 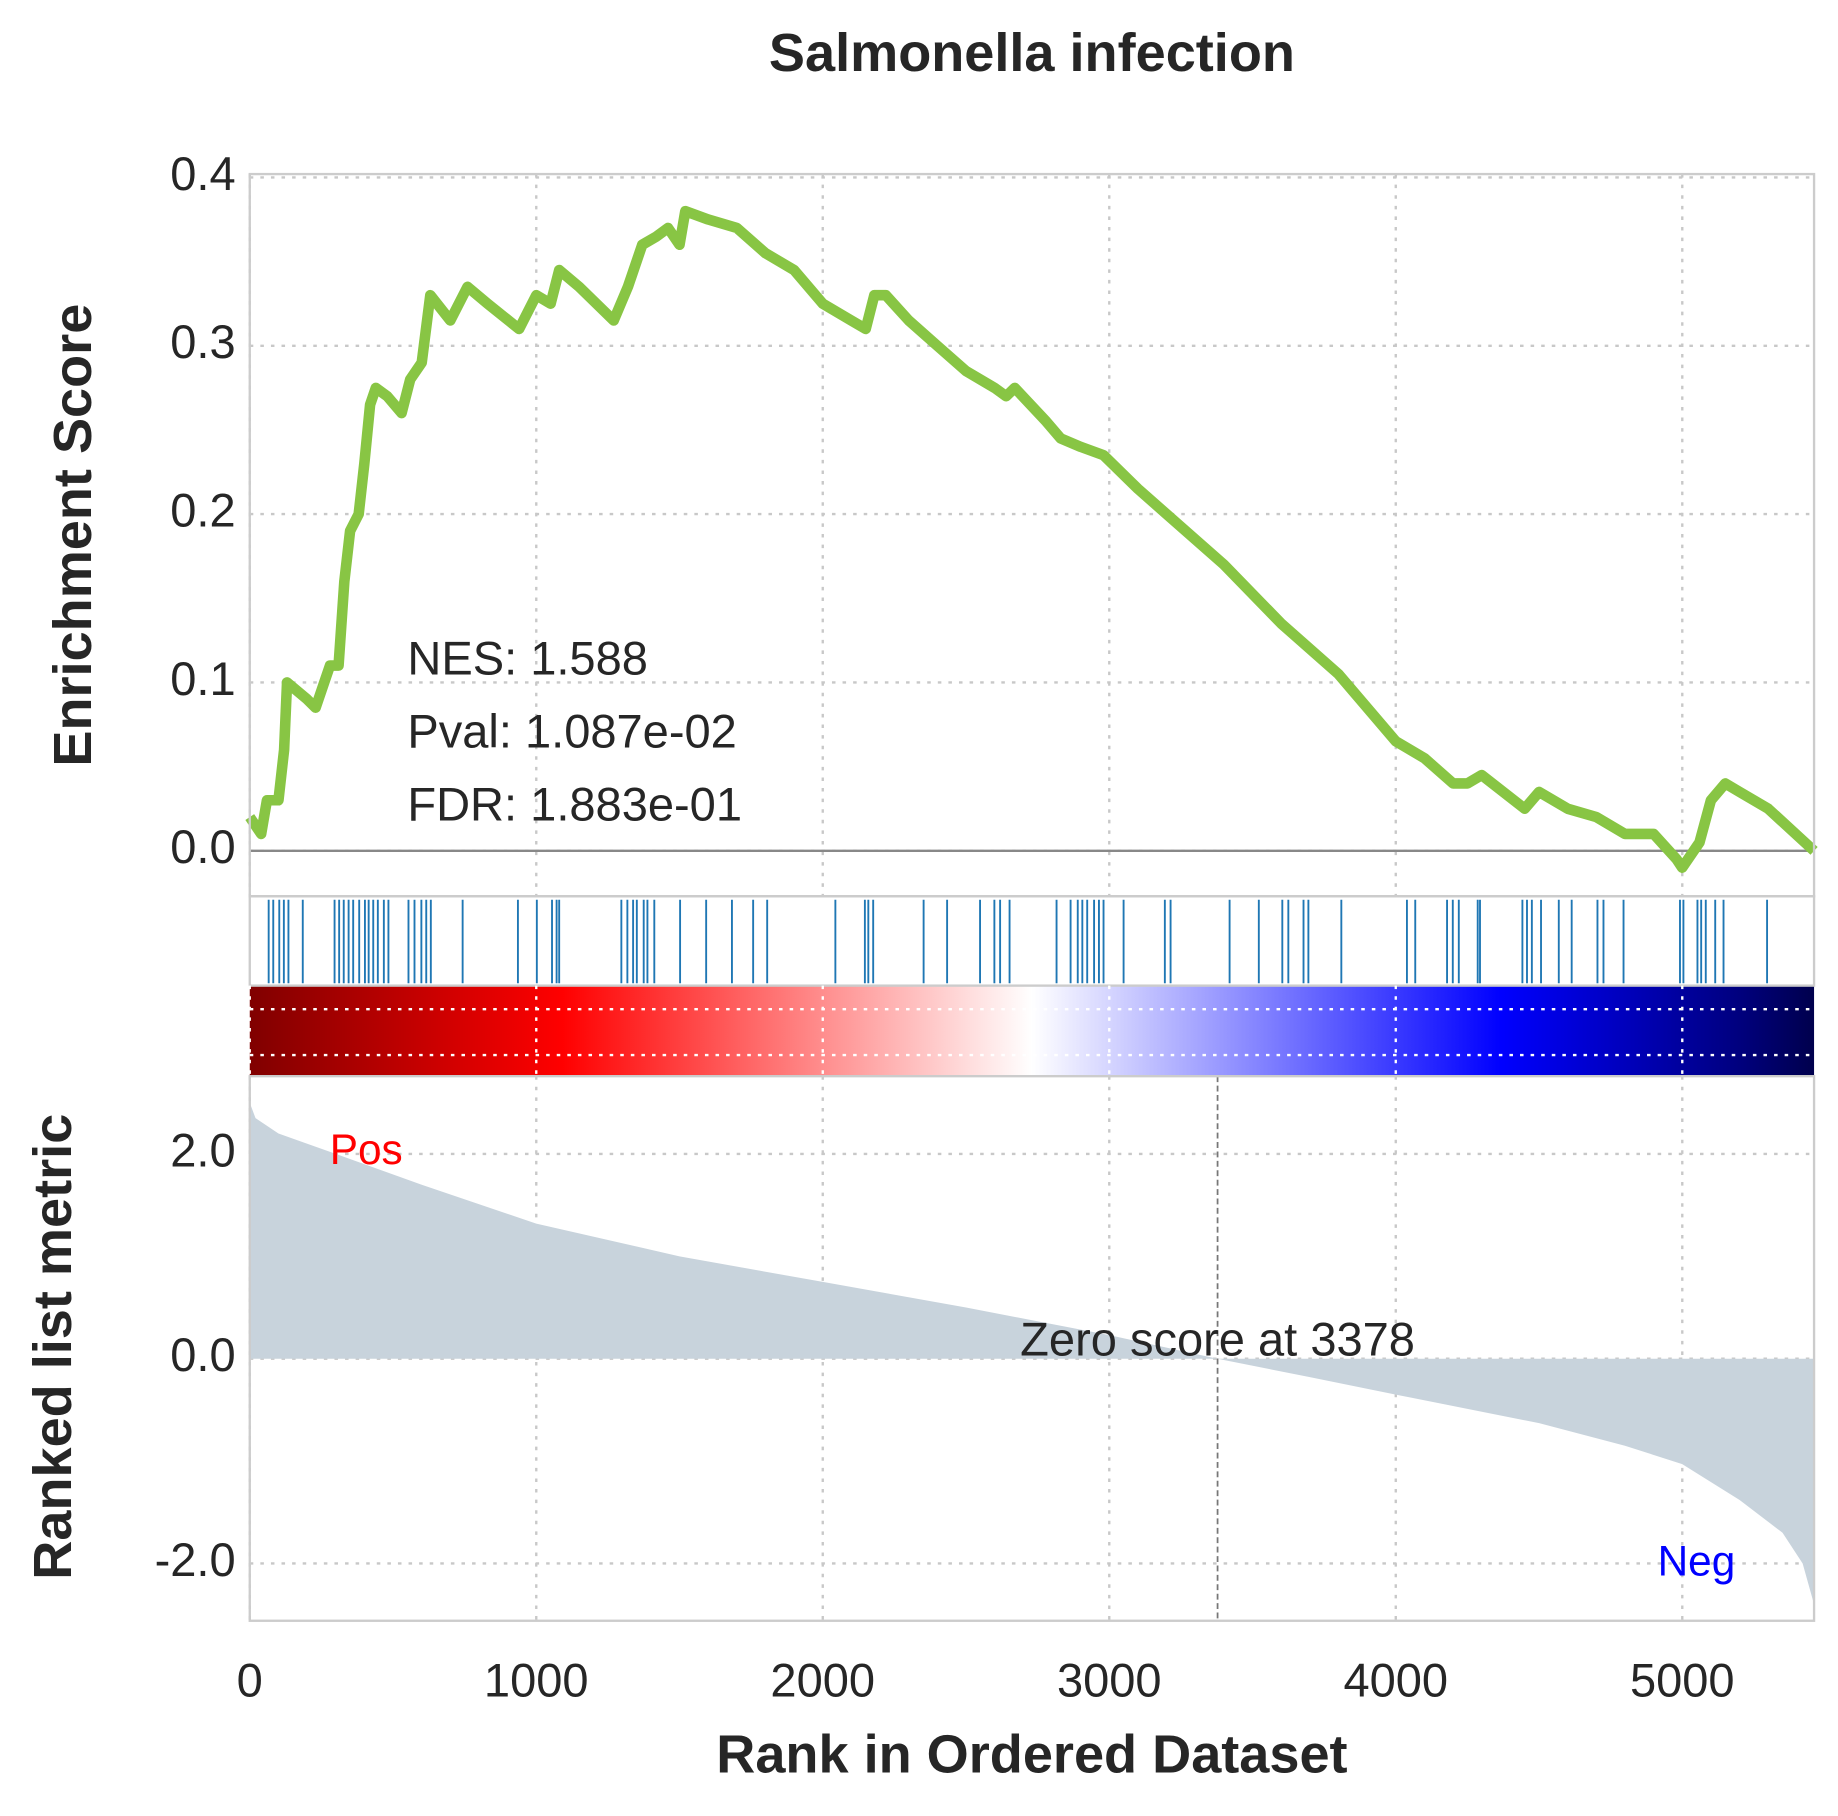 What do you see at coordinates (202, 1149) in the screenshot?
I see `y-tick-label: 2.0` at bounding box center [202, 1149].